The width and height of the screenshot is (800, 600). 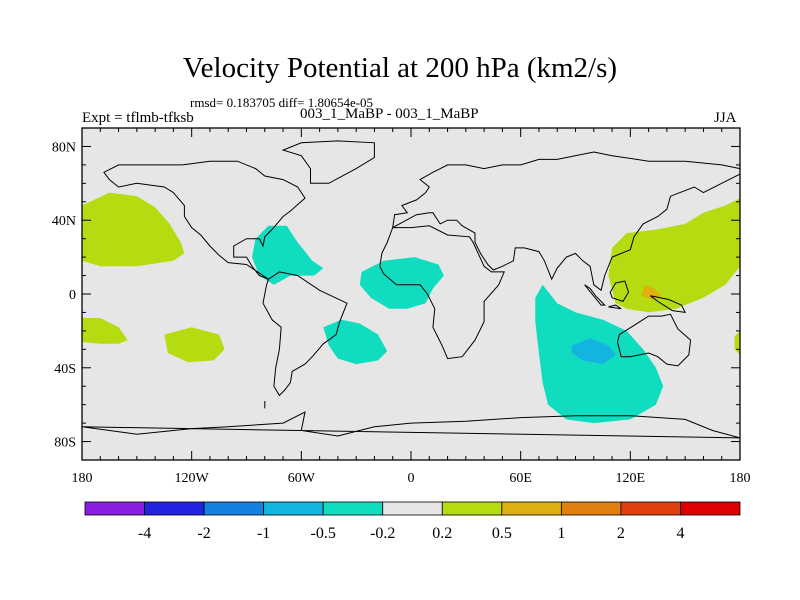 I want to click on y-tick-label: 0, so click(x=72, y=295).